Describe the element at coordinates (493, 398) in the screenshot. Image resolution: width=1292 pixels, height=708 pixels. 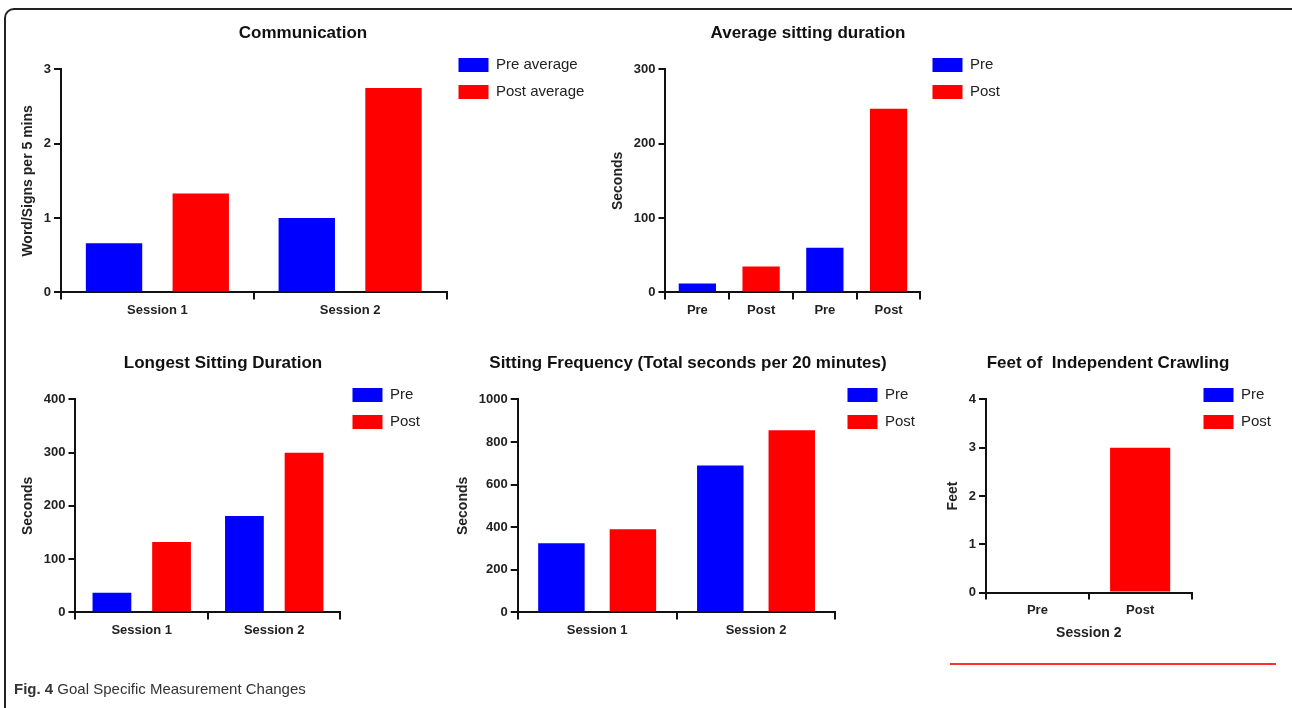
I see `y-tick-label: 1000` at that location.